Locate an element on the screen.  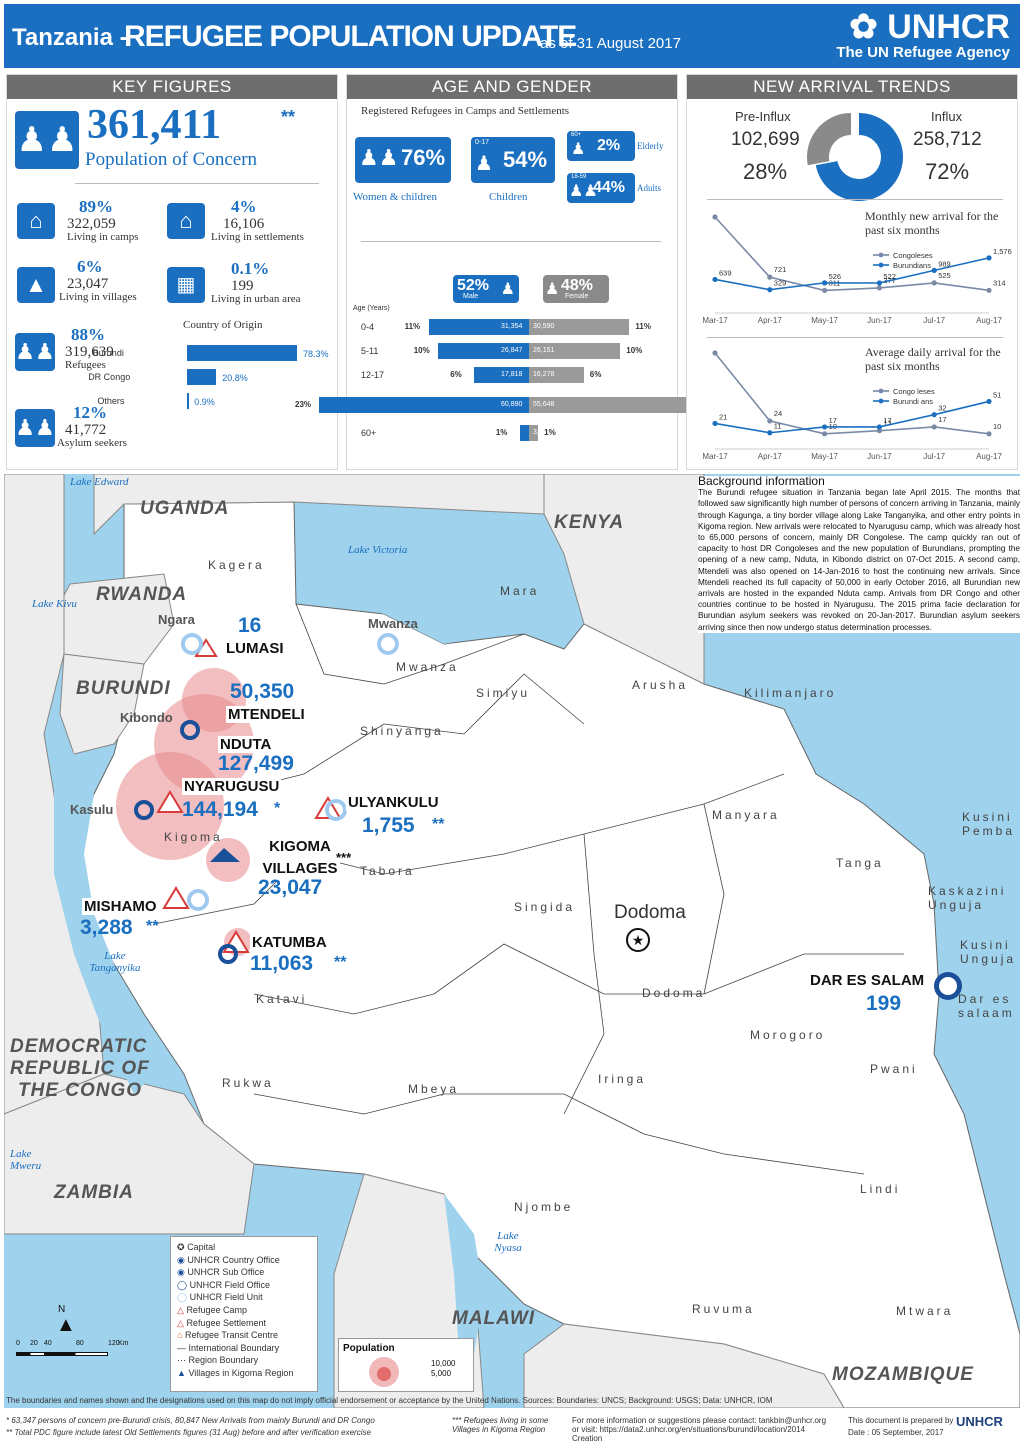
country-office-marker is located at coordinates (948, 986).